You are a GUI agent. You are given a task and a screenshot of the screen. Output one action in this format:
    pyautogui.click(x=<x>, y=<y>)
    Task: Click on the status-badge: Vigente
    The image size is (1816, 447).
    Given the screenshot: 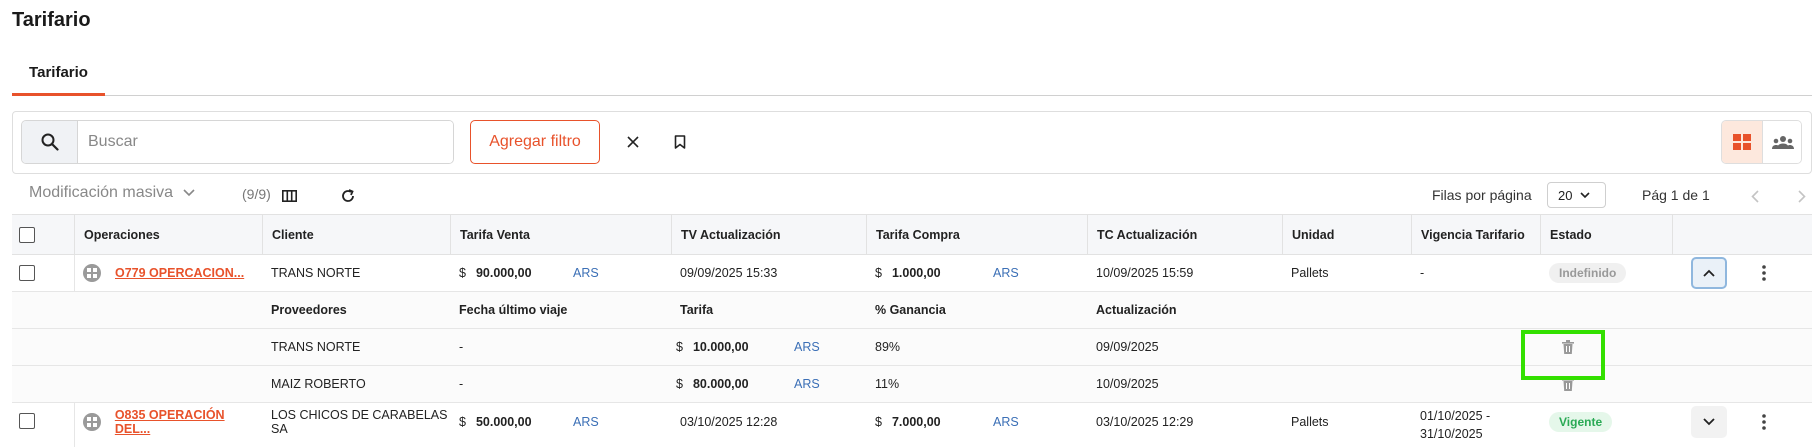 What is the action you would take?
    pyautogui.click(x=1581, y=421)
    